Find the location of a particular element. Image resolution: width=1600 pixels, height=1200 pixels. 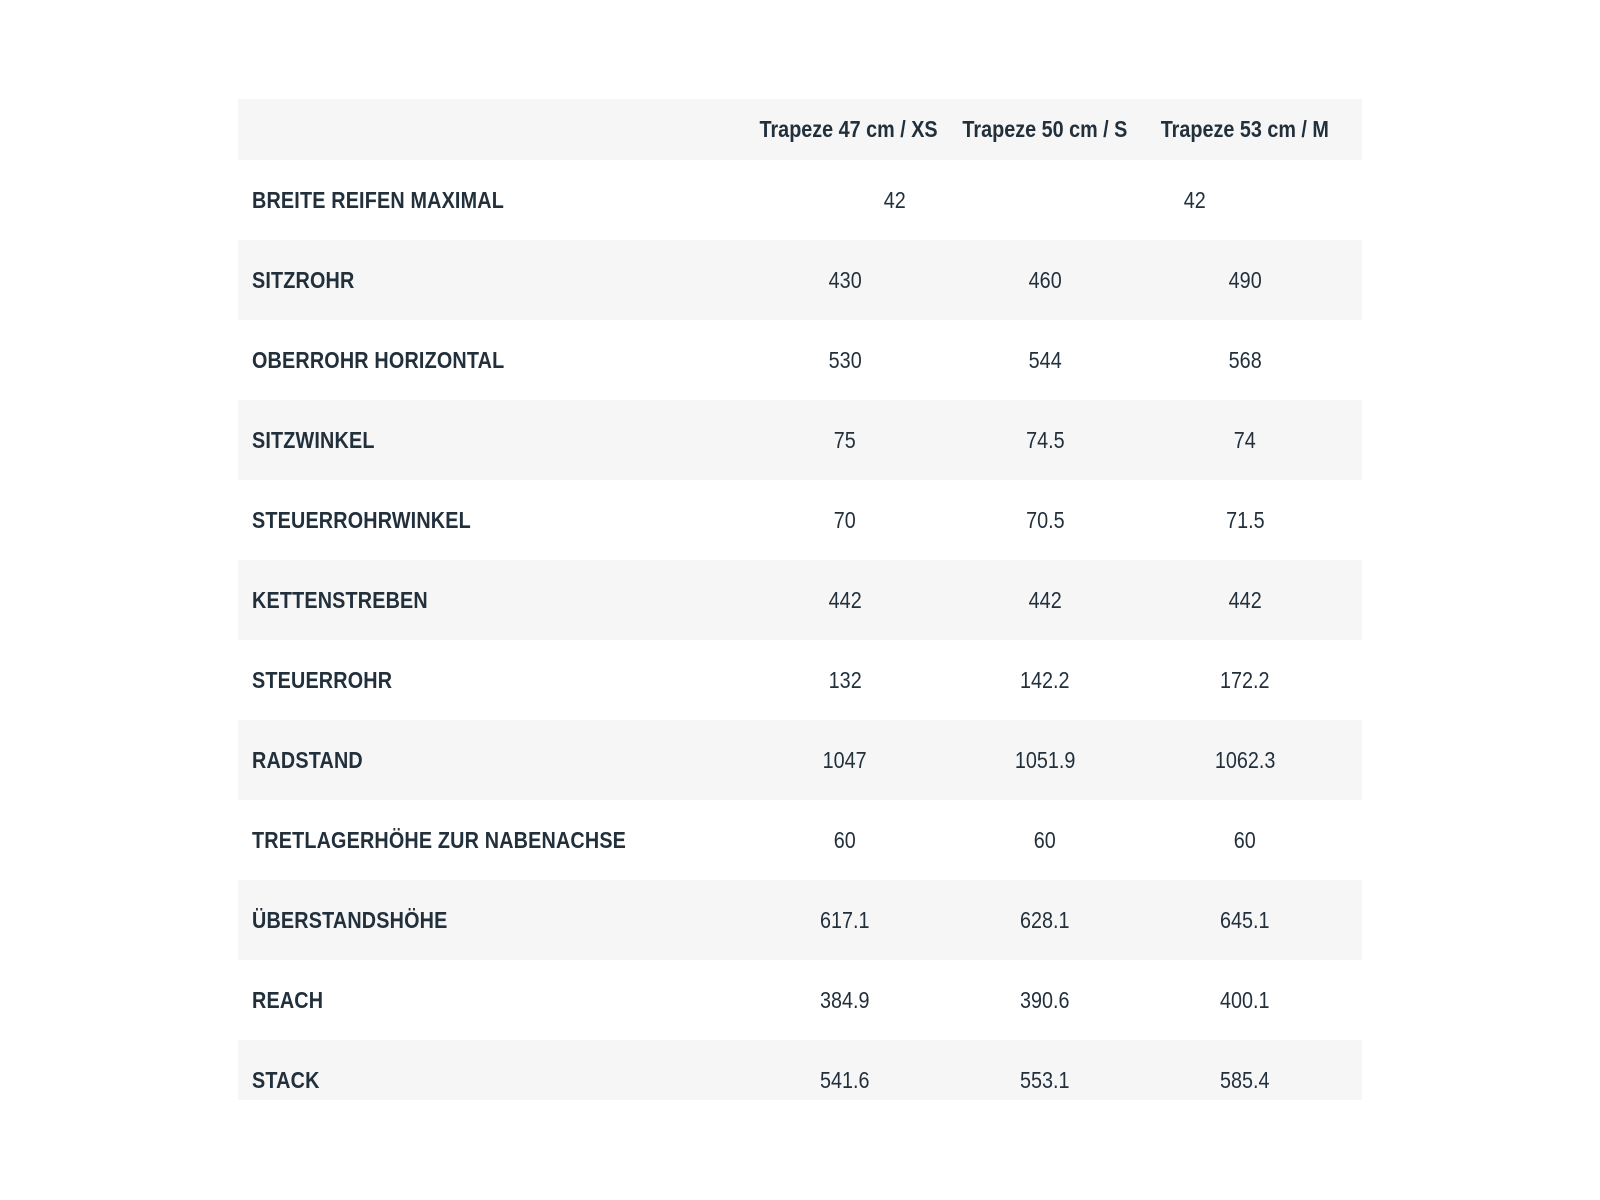

value-cell: 1047 is located at coordinates (845, 760).